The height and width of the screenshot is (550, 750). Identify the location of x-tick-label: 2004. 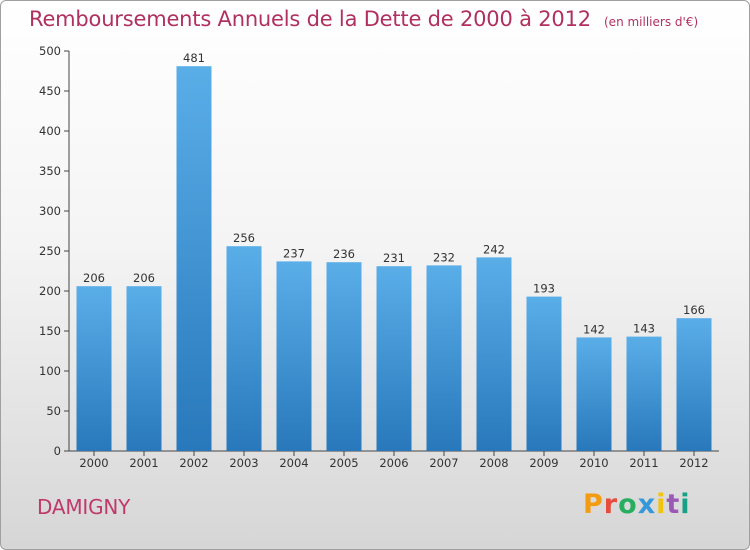
(293, 463).